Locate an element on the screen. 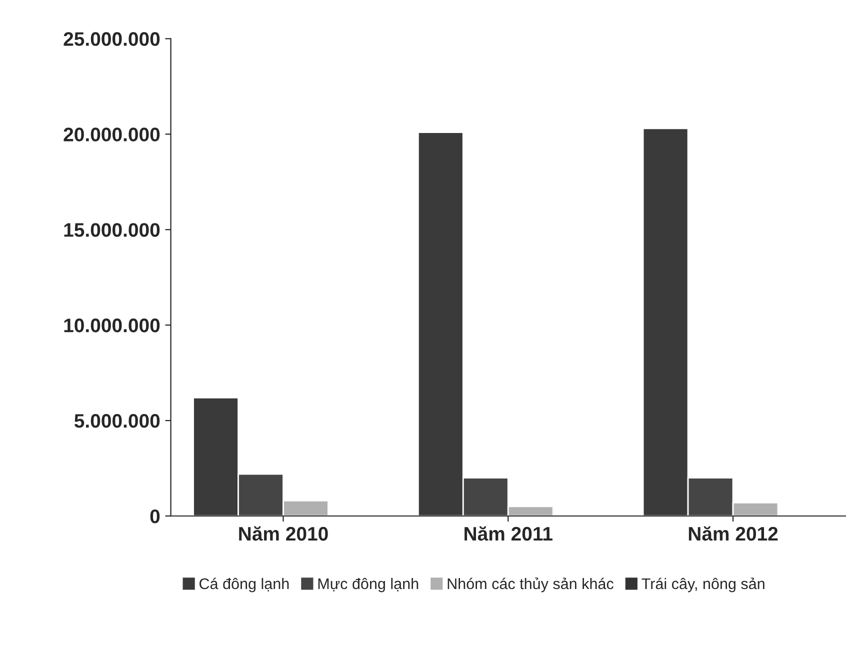 This screenshot has height=645, width=854. x-tick-label: Năm 2012 is located at coordinates (733, 533).